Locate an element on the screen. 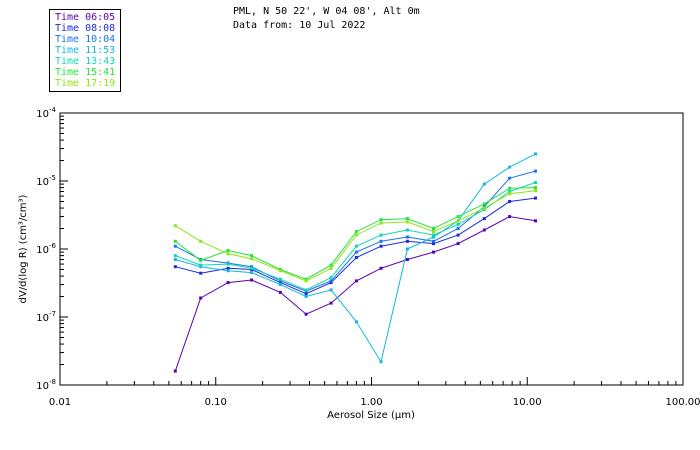 This screenshot has height=450, width=700. y-tick-label: 10⁻⁷ is located at coordinates (46, 317).